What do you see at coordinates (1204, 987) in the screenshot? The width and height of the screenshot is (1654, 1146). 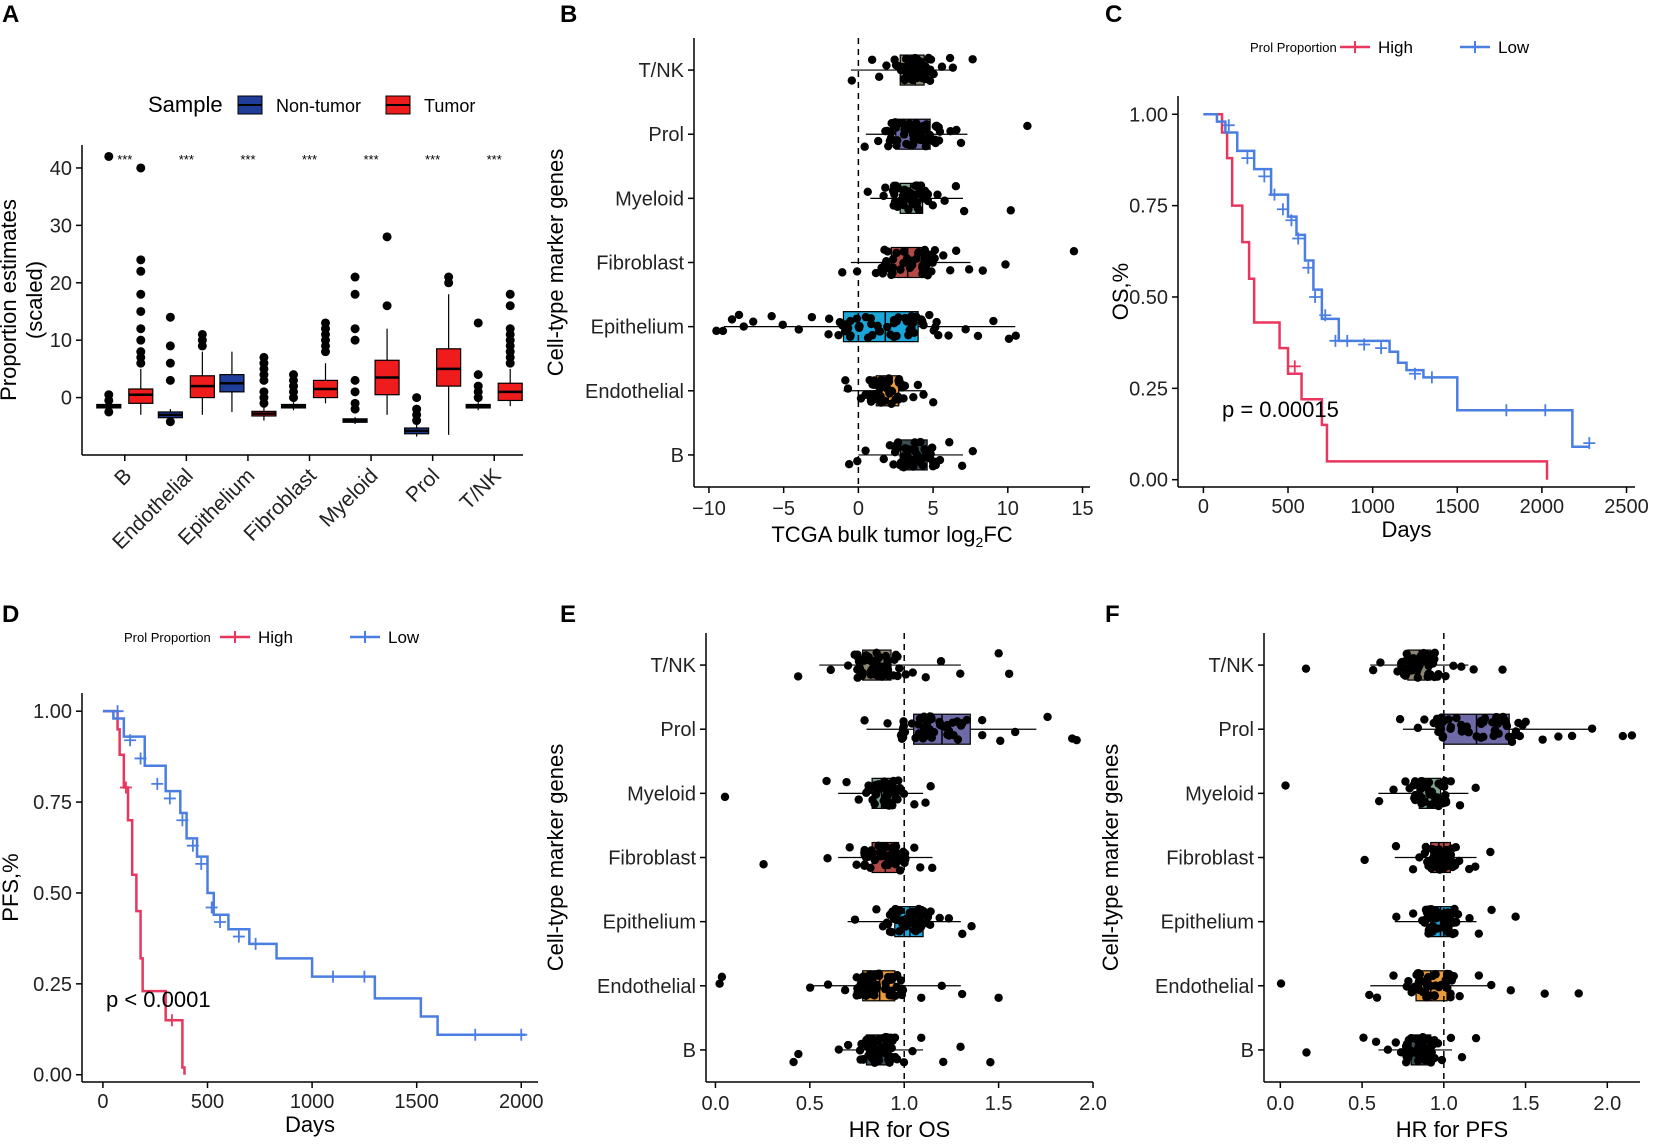 I see `y-tick-label-endothelial: Endothelial` at bounding box center [1204, 987].